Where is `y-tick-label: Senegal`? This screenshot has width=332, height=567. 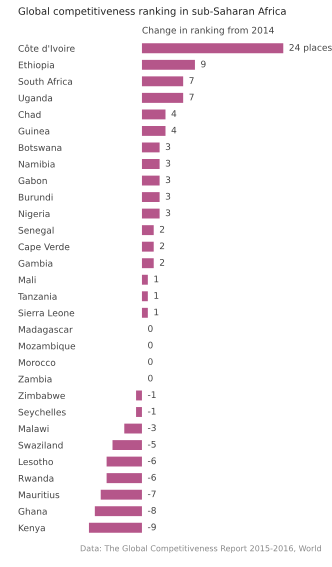 y-tick-label: Senegal is located at coordinates (36, 231).